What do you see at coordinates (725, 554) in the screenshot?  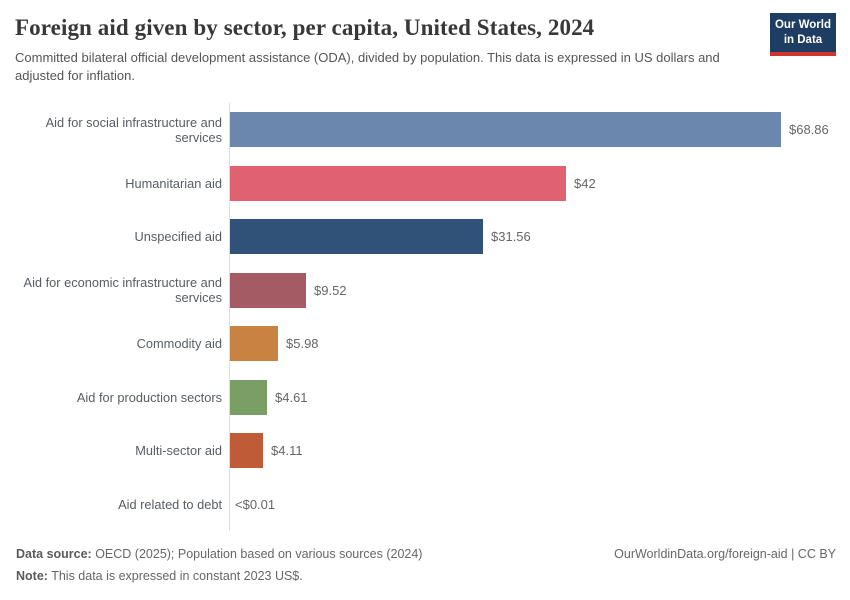 I see `owid-url-link: OurWorldinData.org/foreign-aid | CC BY` at bounding box center [725, 554].